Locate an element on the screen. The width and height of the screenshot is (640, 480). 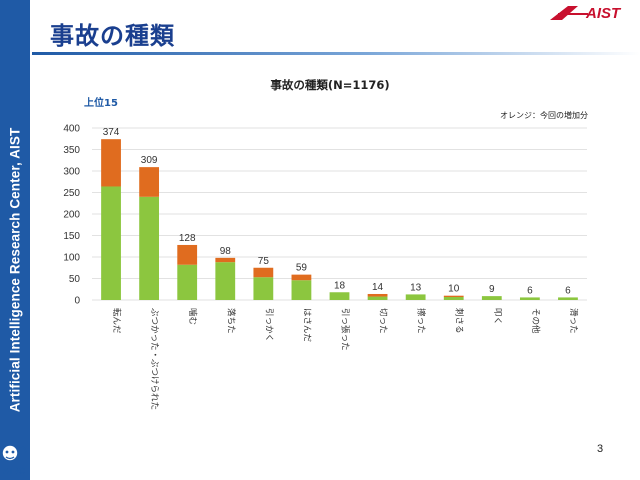
aist-logo: AIST is located at coordinates (586, 13).